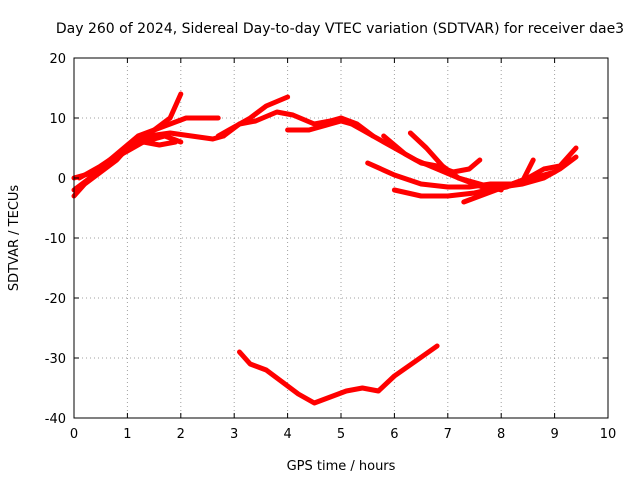  I want to click on x-tick-label: 1, so click(127, 434).